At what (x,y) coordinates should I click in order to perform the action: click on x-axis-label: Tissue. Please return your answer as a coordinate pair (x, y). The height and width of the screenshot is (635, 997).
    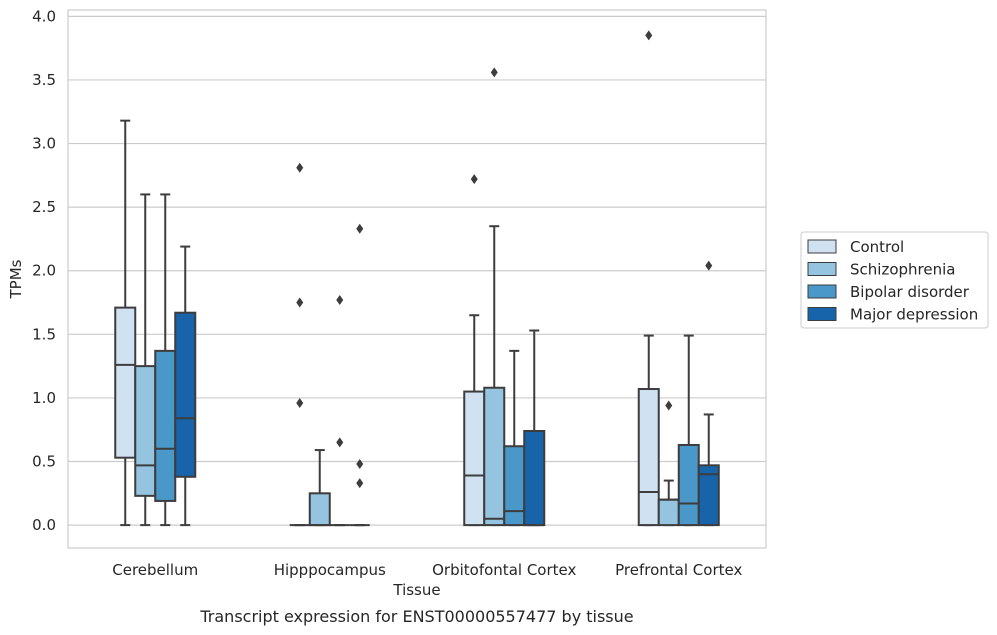
    Looking at the image, I should click on (416, 590).